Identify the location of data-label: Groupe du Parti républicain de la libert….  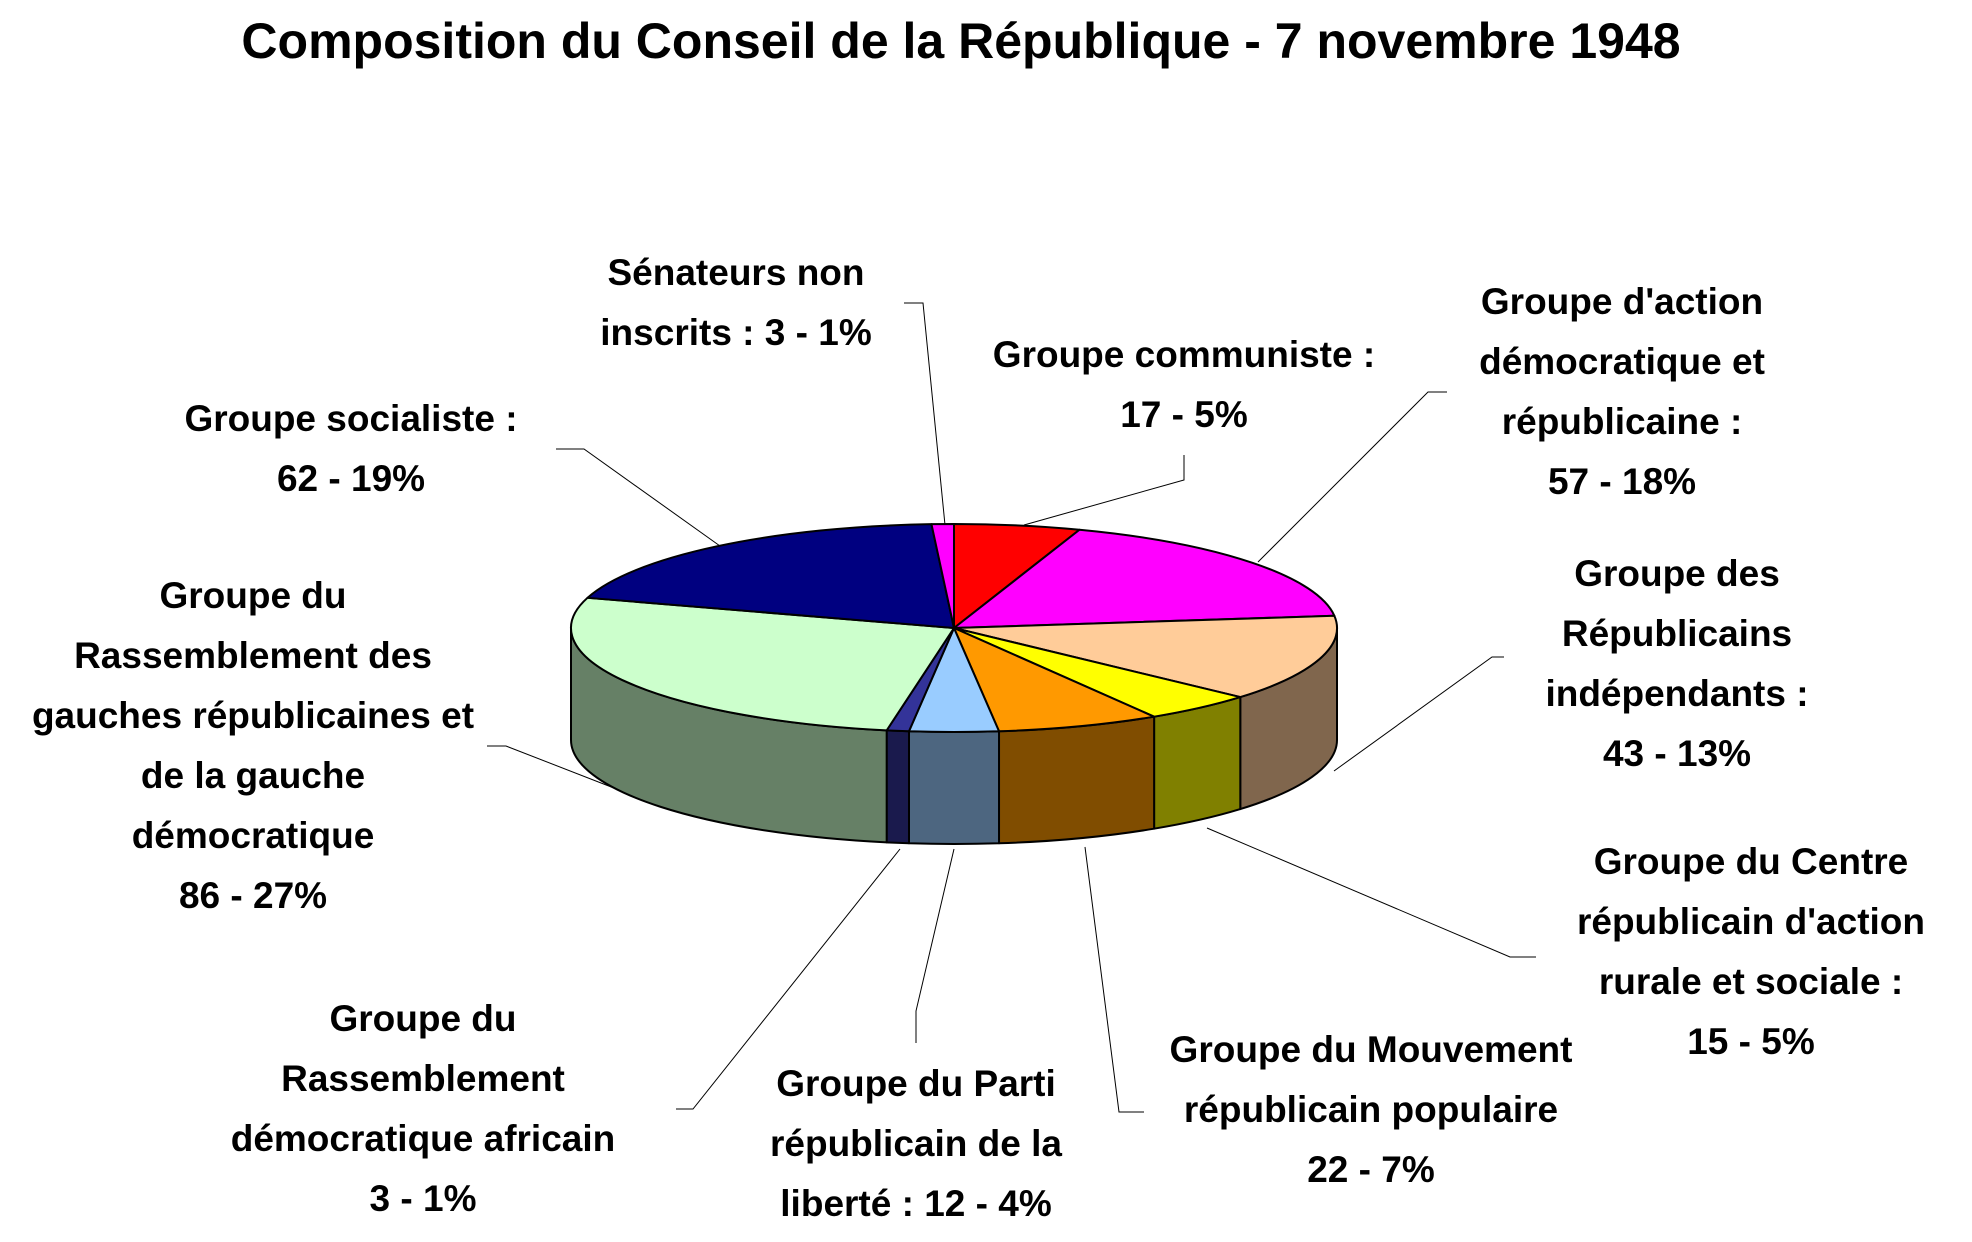
(916, 1144).